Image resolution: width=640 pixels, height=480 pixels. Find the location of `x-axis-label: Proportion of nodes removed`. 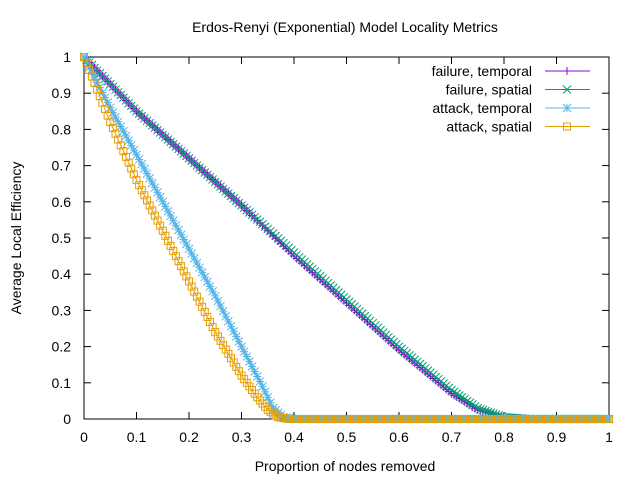

x-axis-label: Proportion of nodes removed is located at coordinates (345, 466).